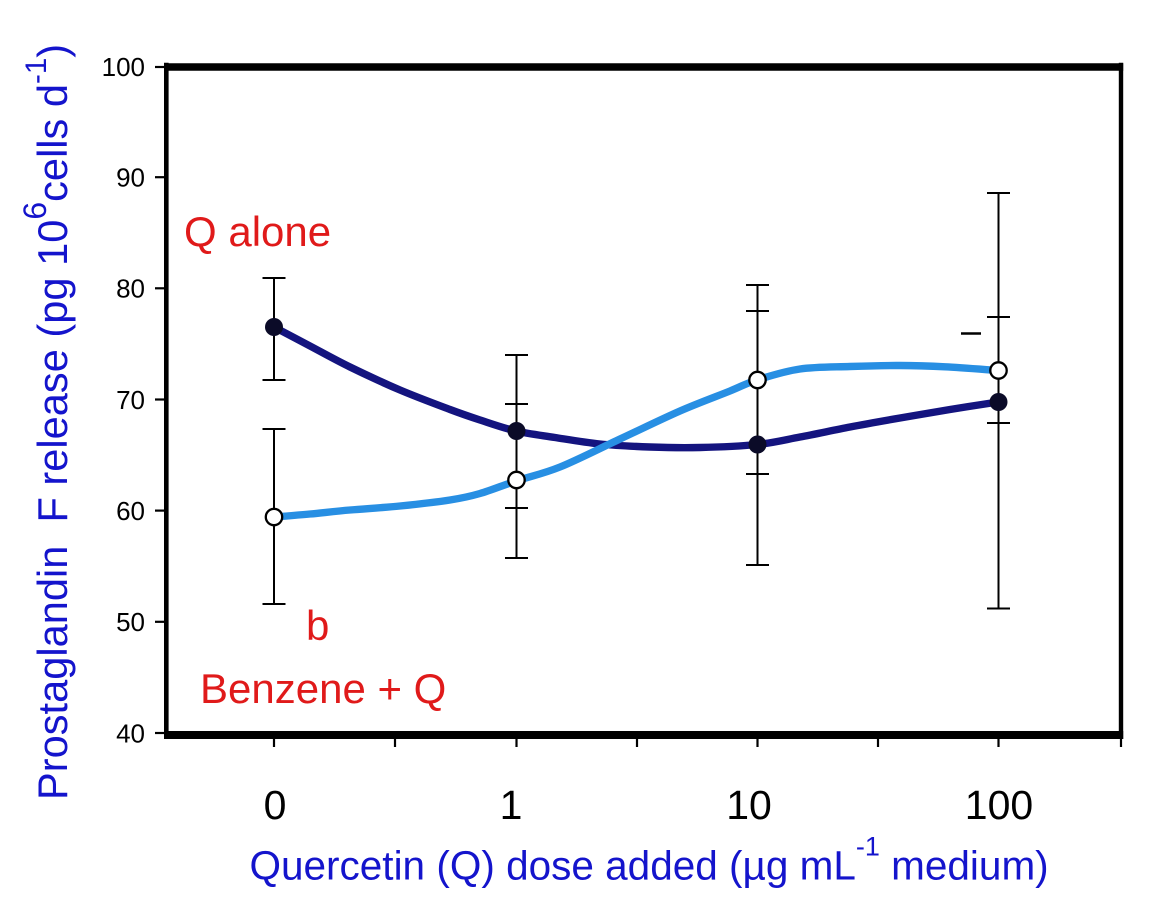 The image size is (1149, 917). Describe the element at coordinates (130, 622) in the screenshot. I see `svg-text: 50` at that location.